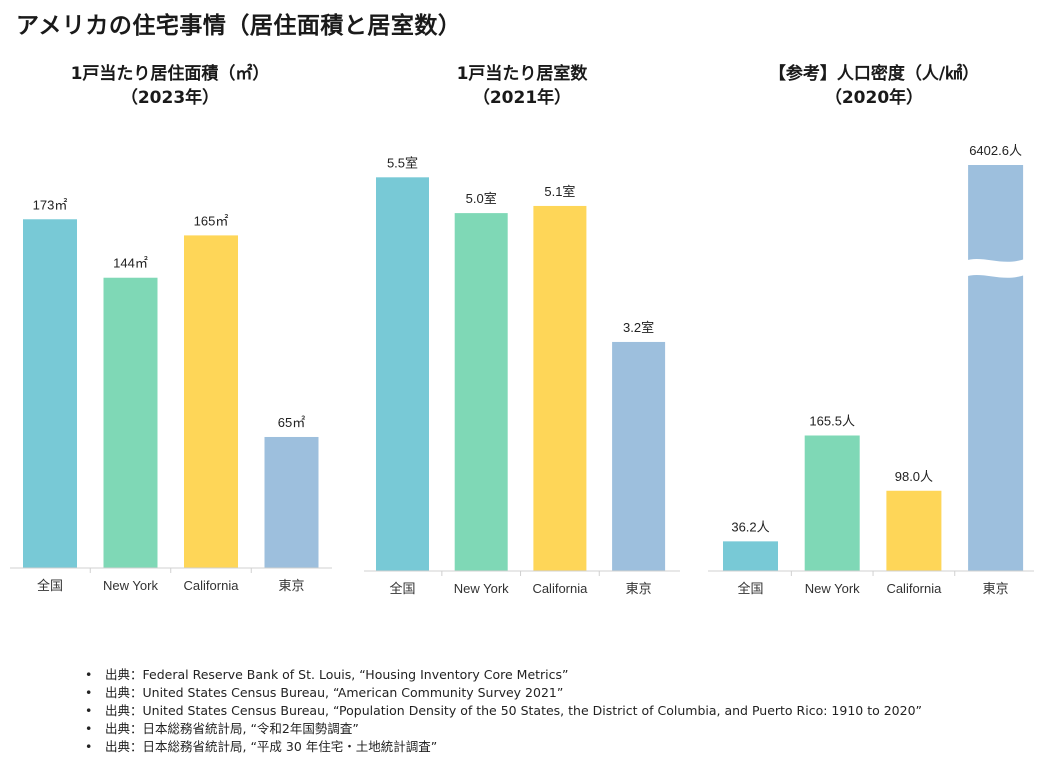 This screenshot has height=765, width=1040. I want to click on source-item: 出典：日本総務省統計局, “令和2年国勢調査”, so click(503, 729).